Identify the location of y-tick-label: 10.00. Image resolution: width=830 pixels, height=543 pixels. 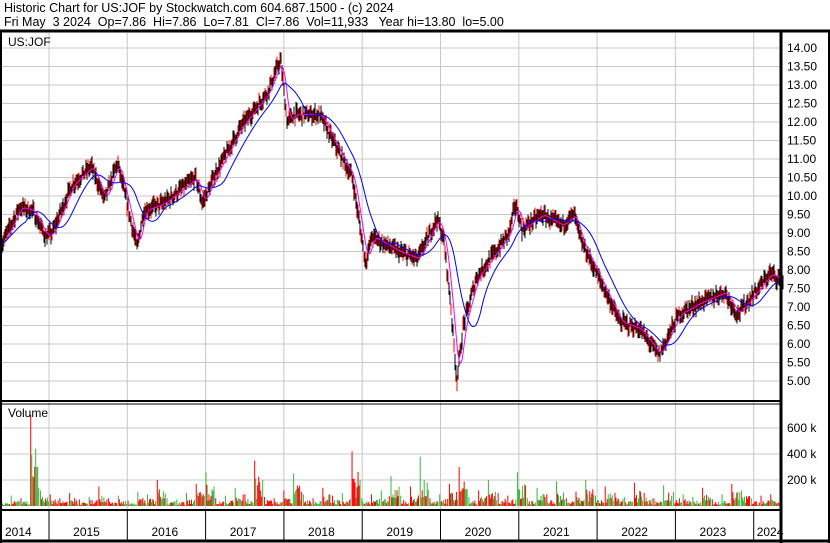
(802, 196).